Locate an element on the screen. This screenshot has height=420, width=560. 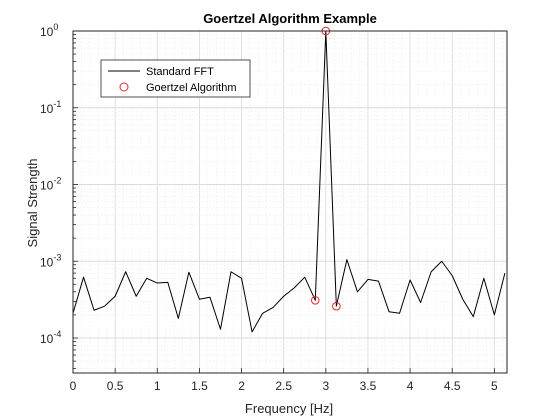
y-tick-label: 10⁰ is located at coordinates (49, 30).